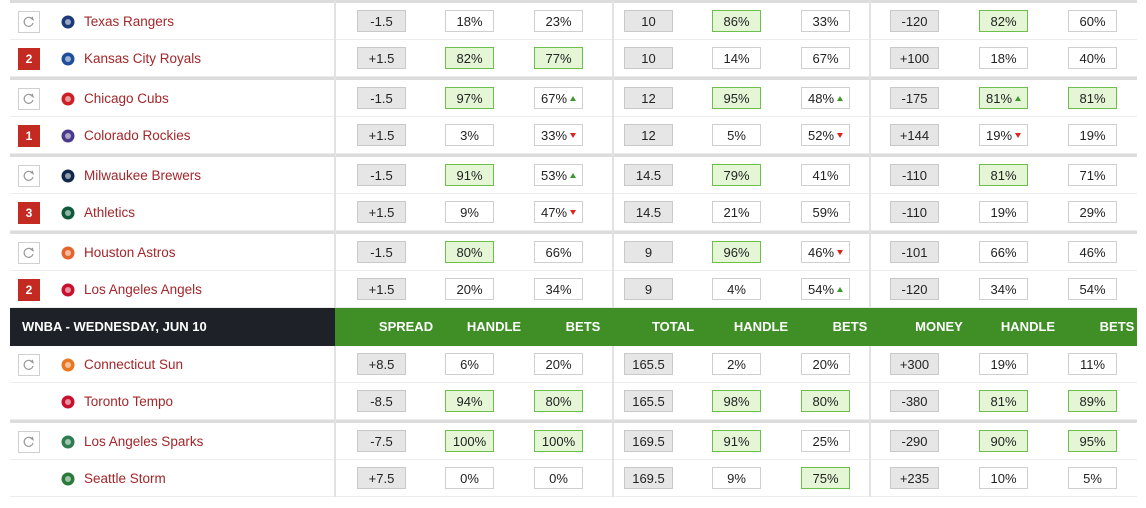 This screenshot has width=1146, height=508. Describe the element at coordinates (736, 98) in the screenshot. I see `handle-cell: 95%` at that location.